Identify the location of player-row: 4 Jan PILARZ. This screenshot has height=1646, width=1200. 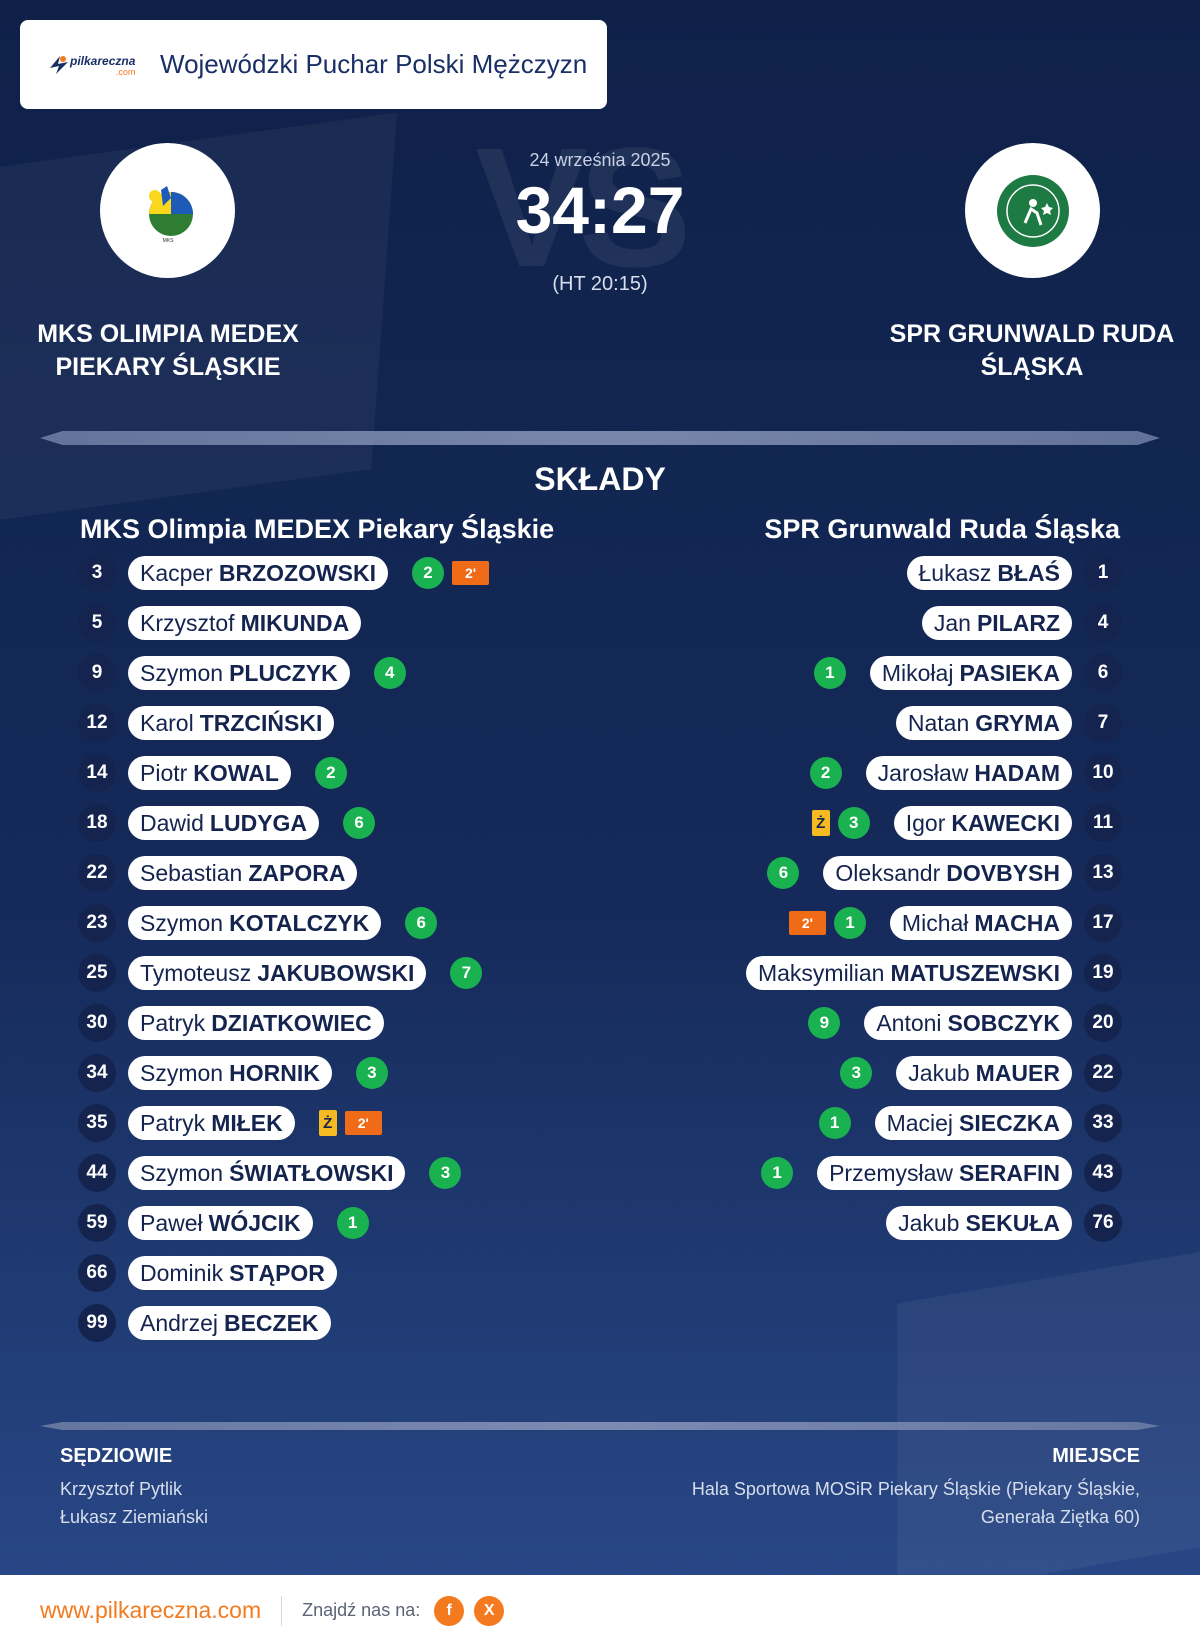
(934, 623).